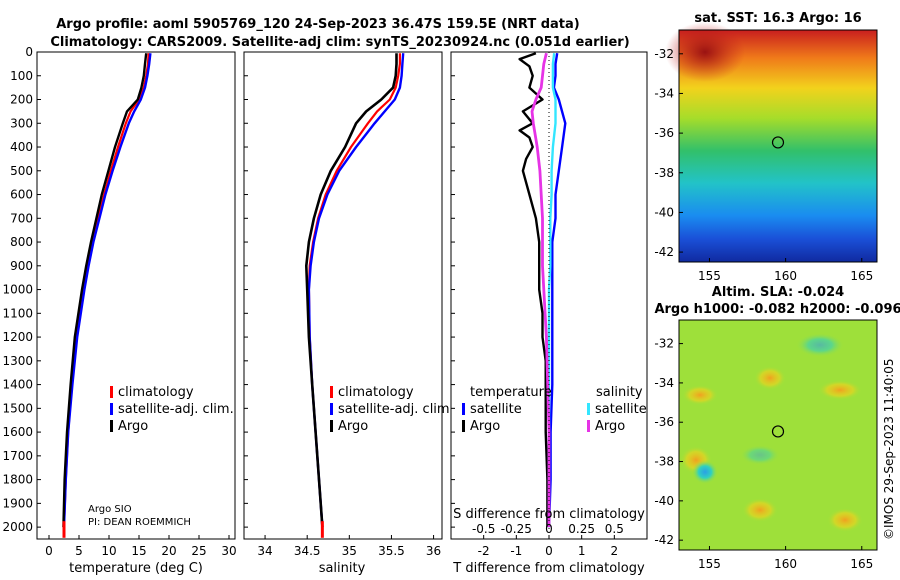 The image size is (900, 580). Describe the element at coordinates (516, 529) in the screenshot. I see `s-x-tick-label: -0.25` at that location.